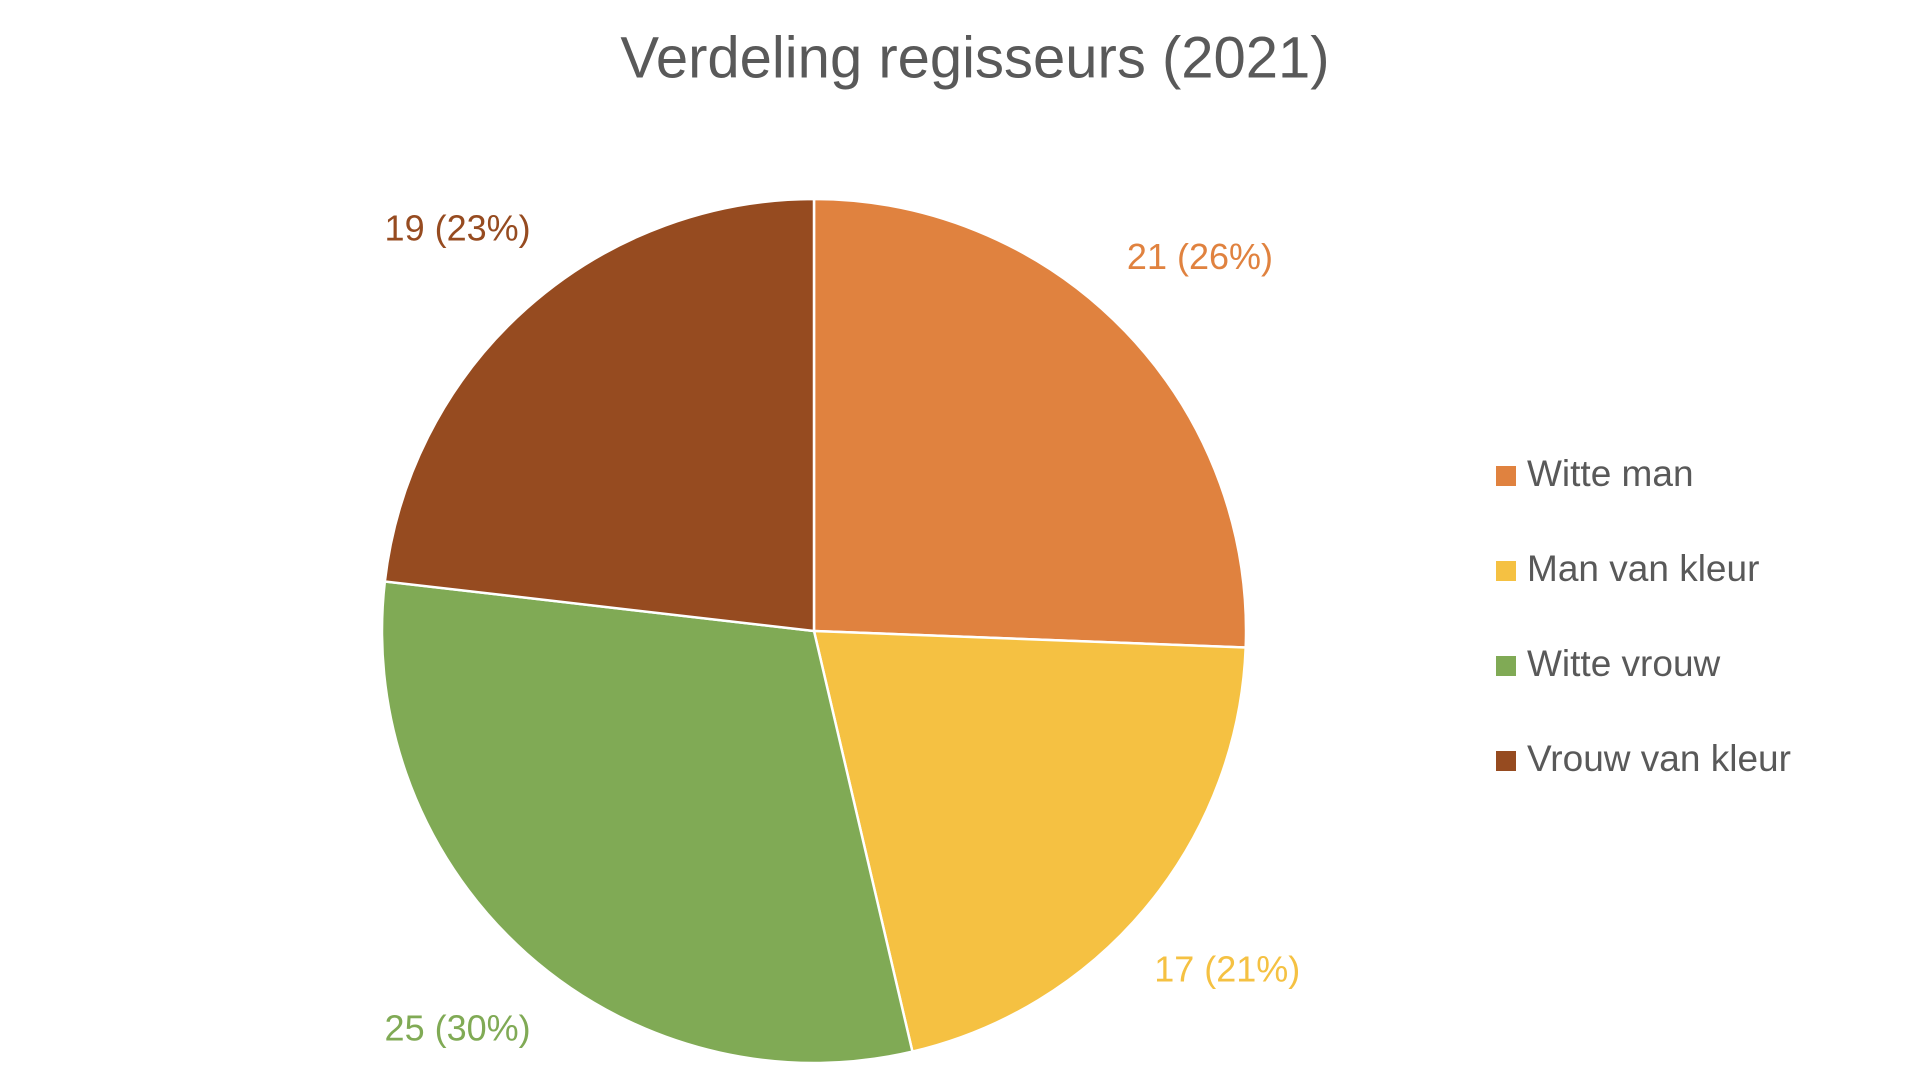 The image size is (1920, 1080). I want to click on data-label: 17 (21%), so click(1227, 968).